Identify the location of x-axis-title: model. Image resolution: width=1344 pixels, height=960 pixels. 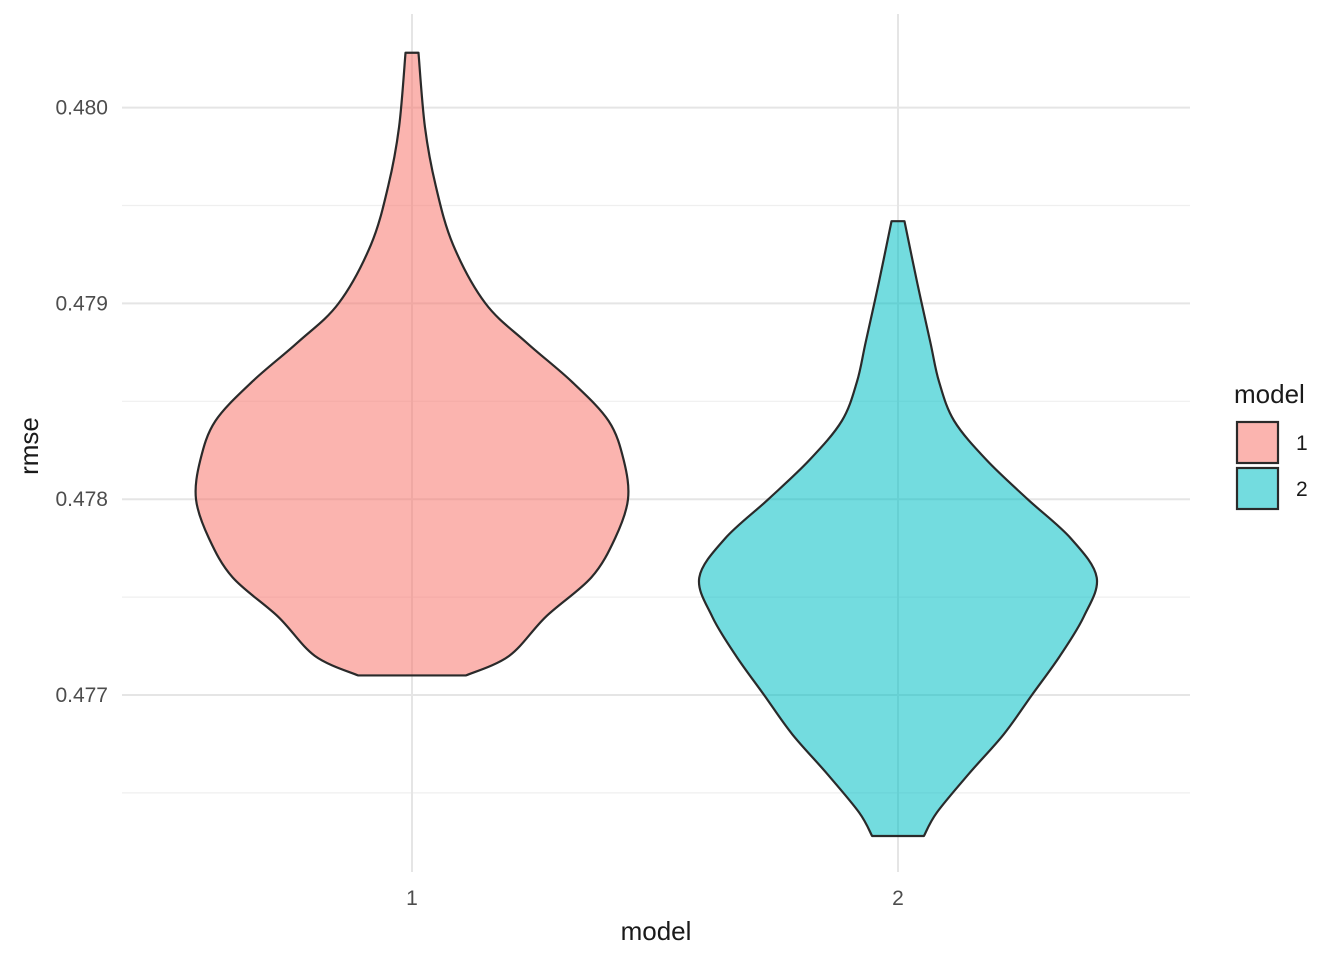
(656, 931).